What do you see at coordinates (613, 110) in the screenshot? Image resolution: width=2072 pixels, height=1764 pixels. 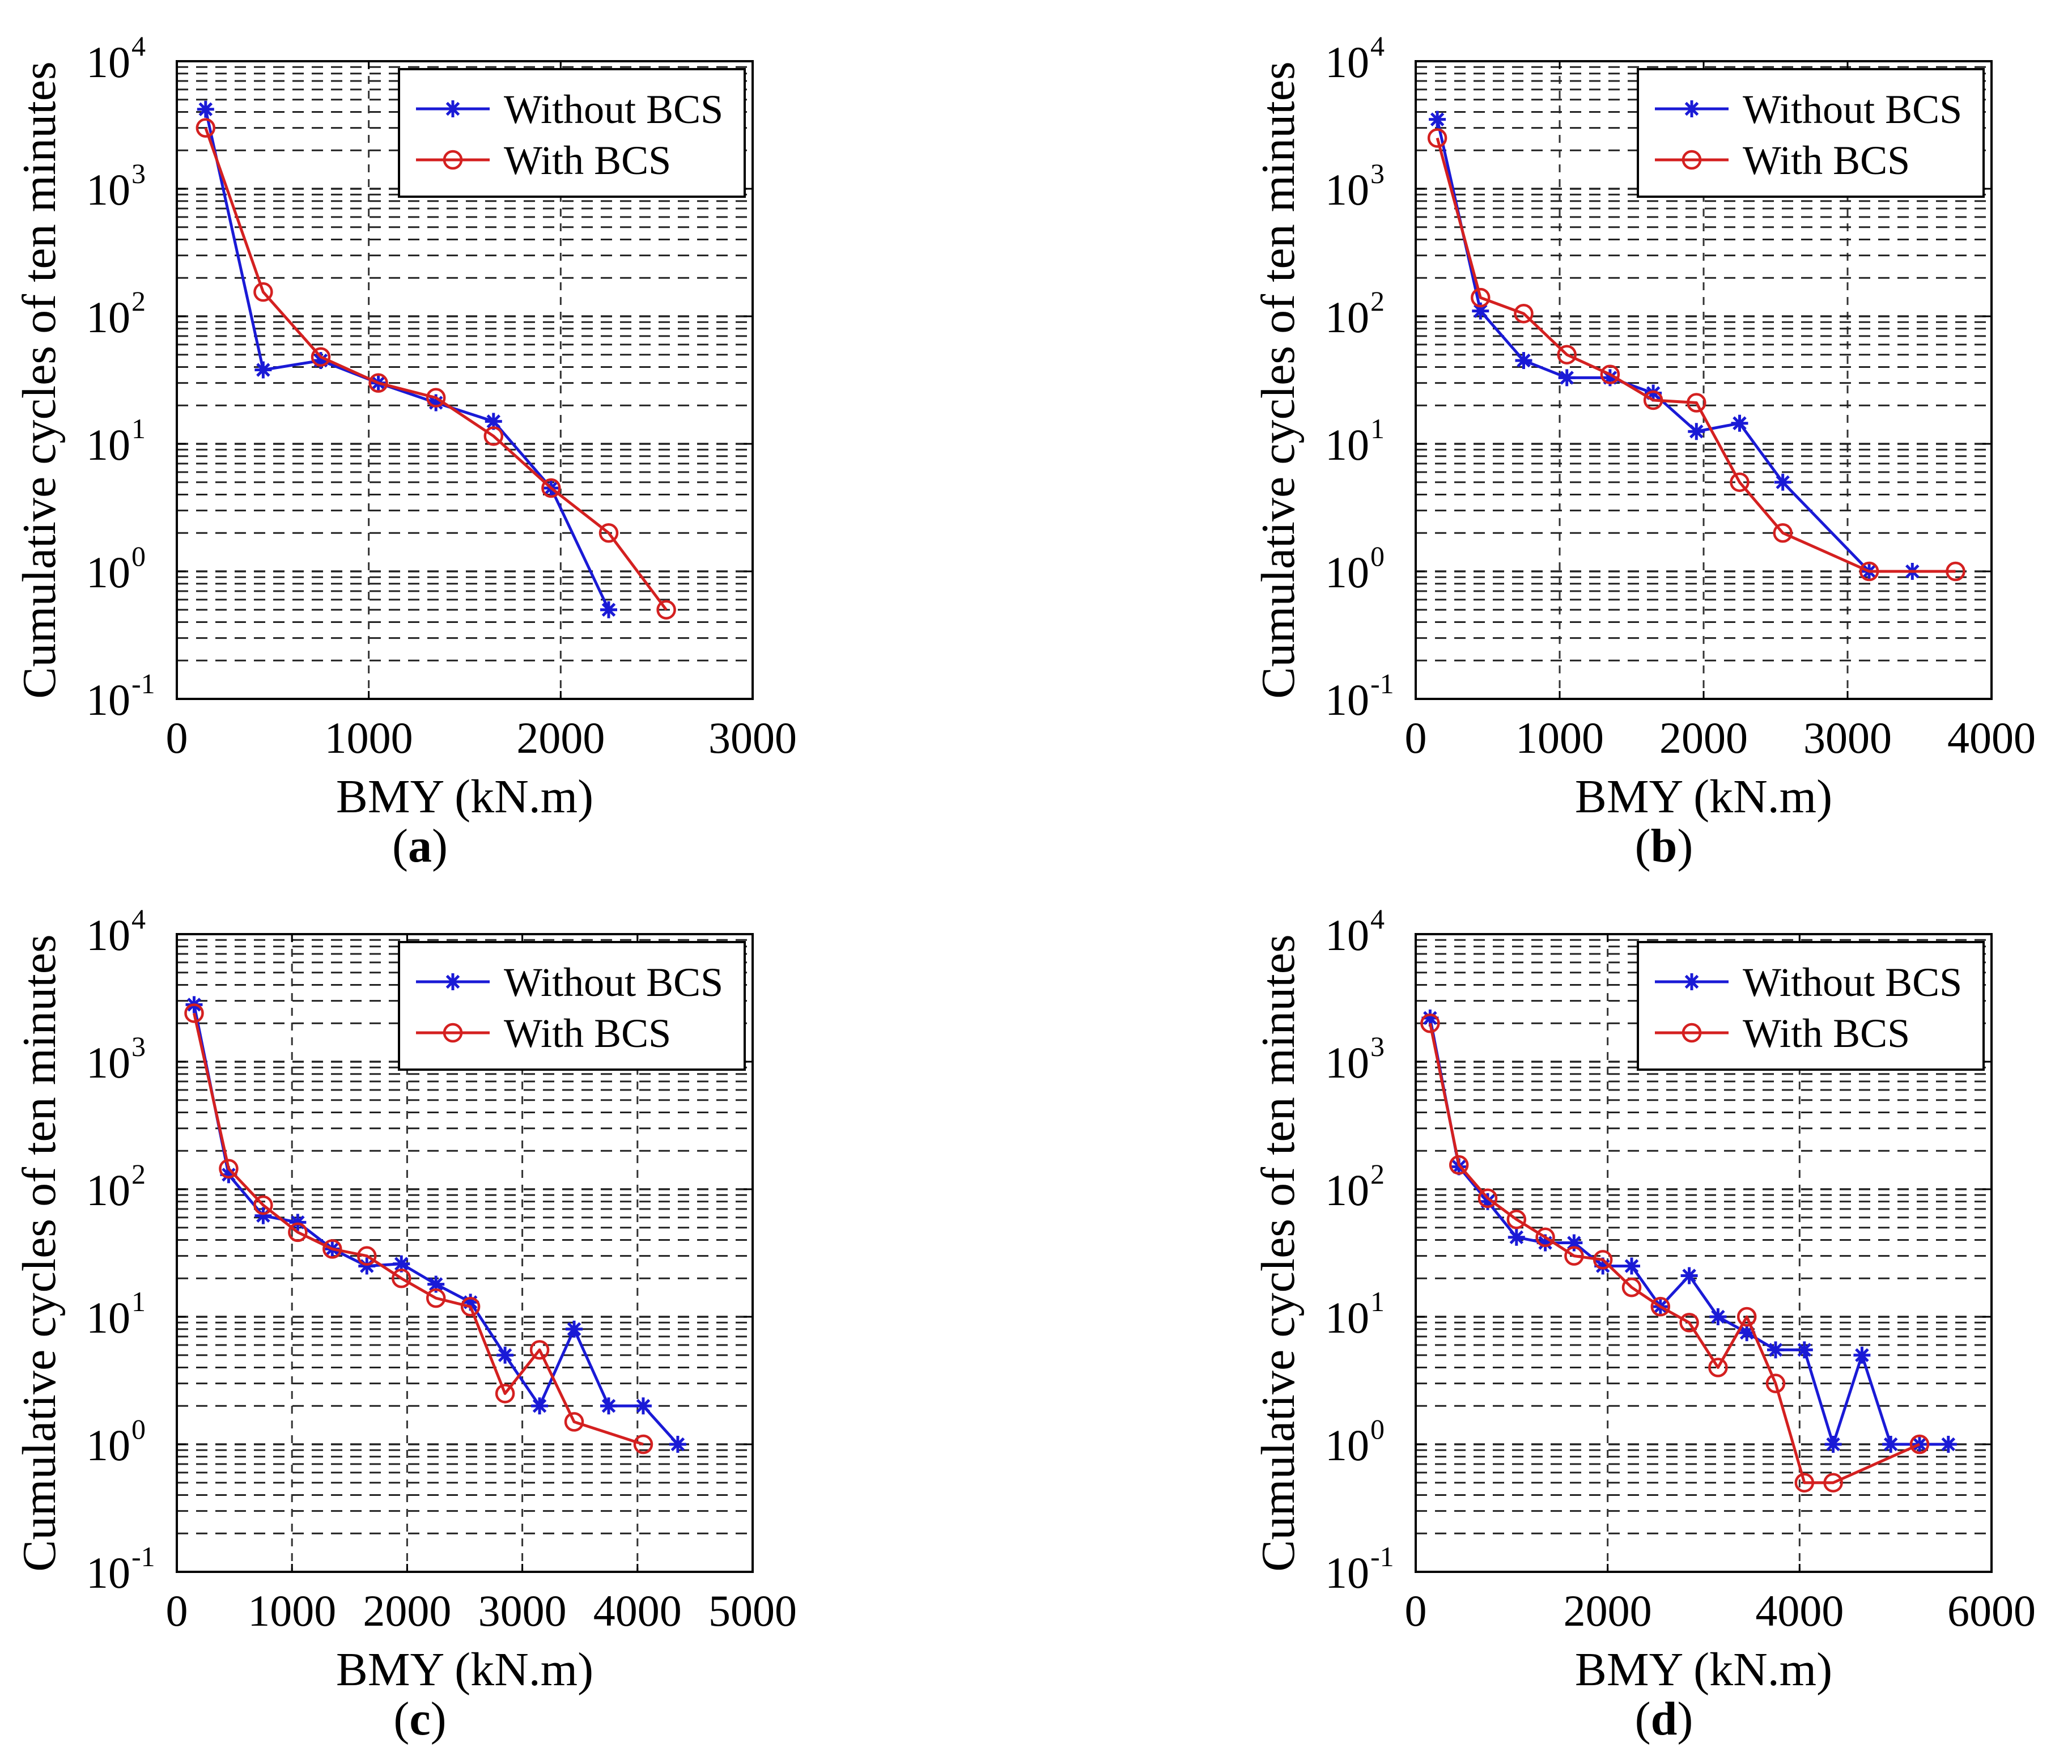 I see `legend-label: Without BCS` at bounding box center [613, 110].